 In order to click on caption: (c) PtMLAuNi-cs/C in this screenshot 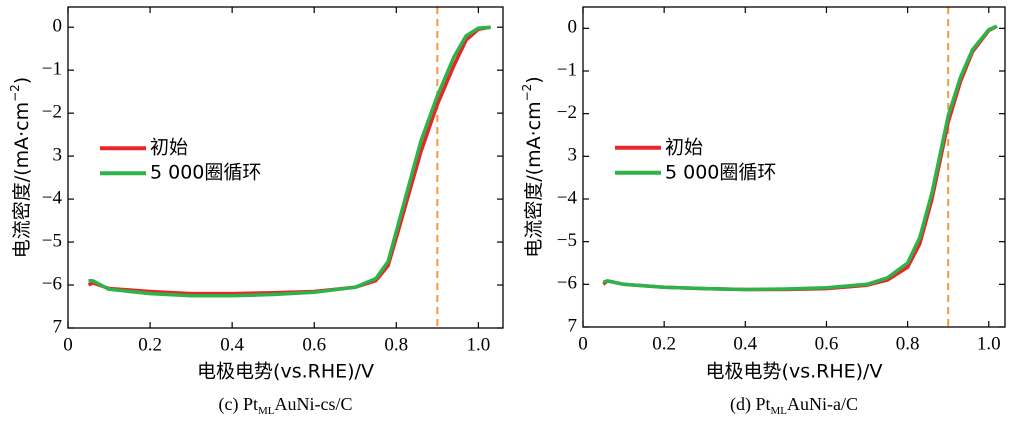, I will do `click(286, 405)`.